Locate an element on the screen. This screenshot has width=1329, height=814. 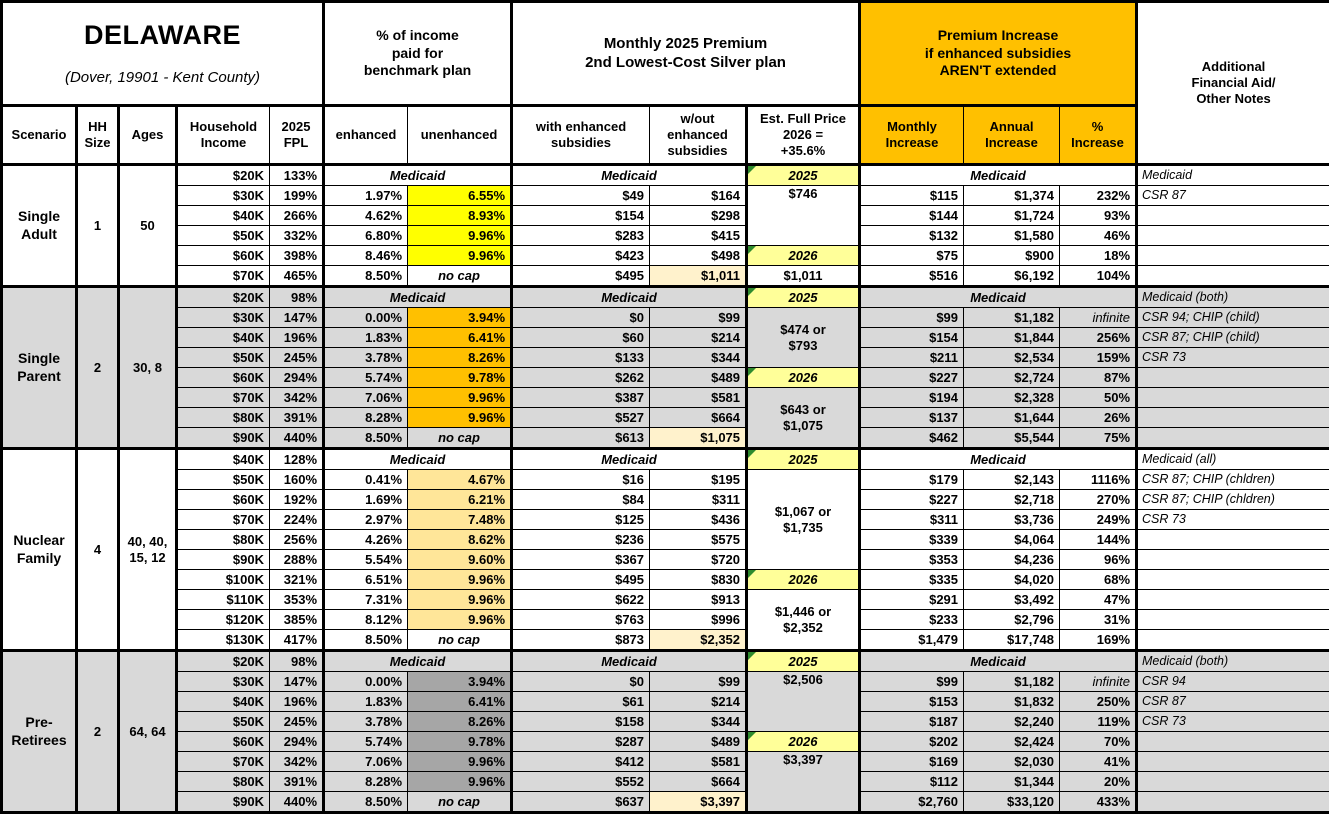
with-subsidies-cell-text: $49 is located at coordinates (633, 195).